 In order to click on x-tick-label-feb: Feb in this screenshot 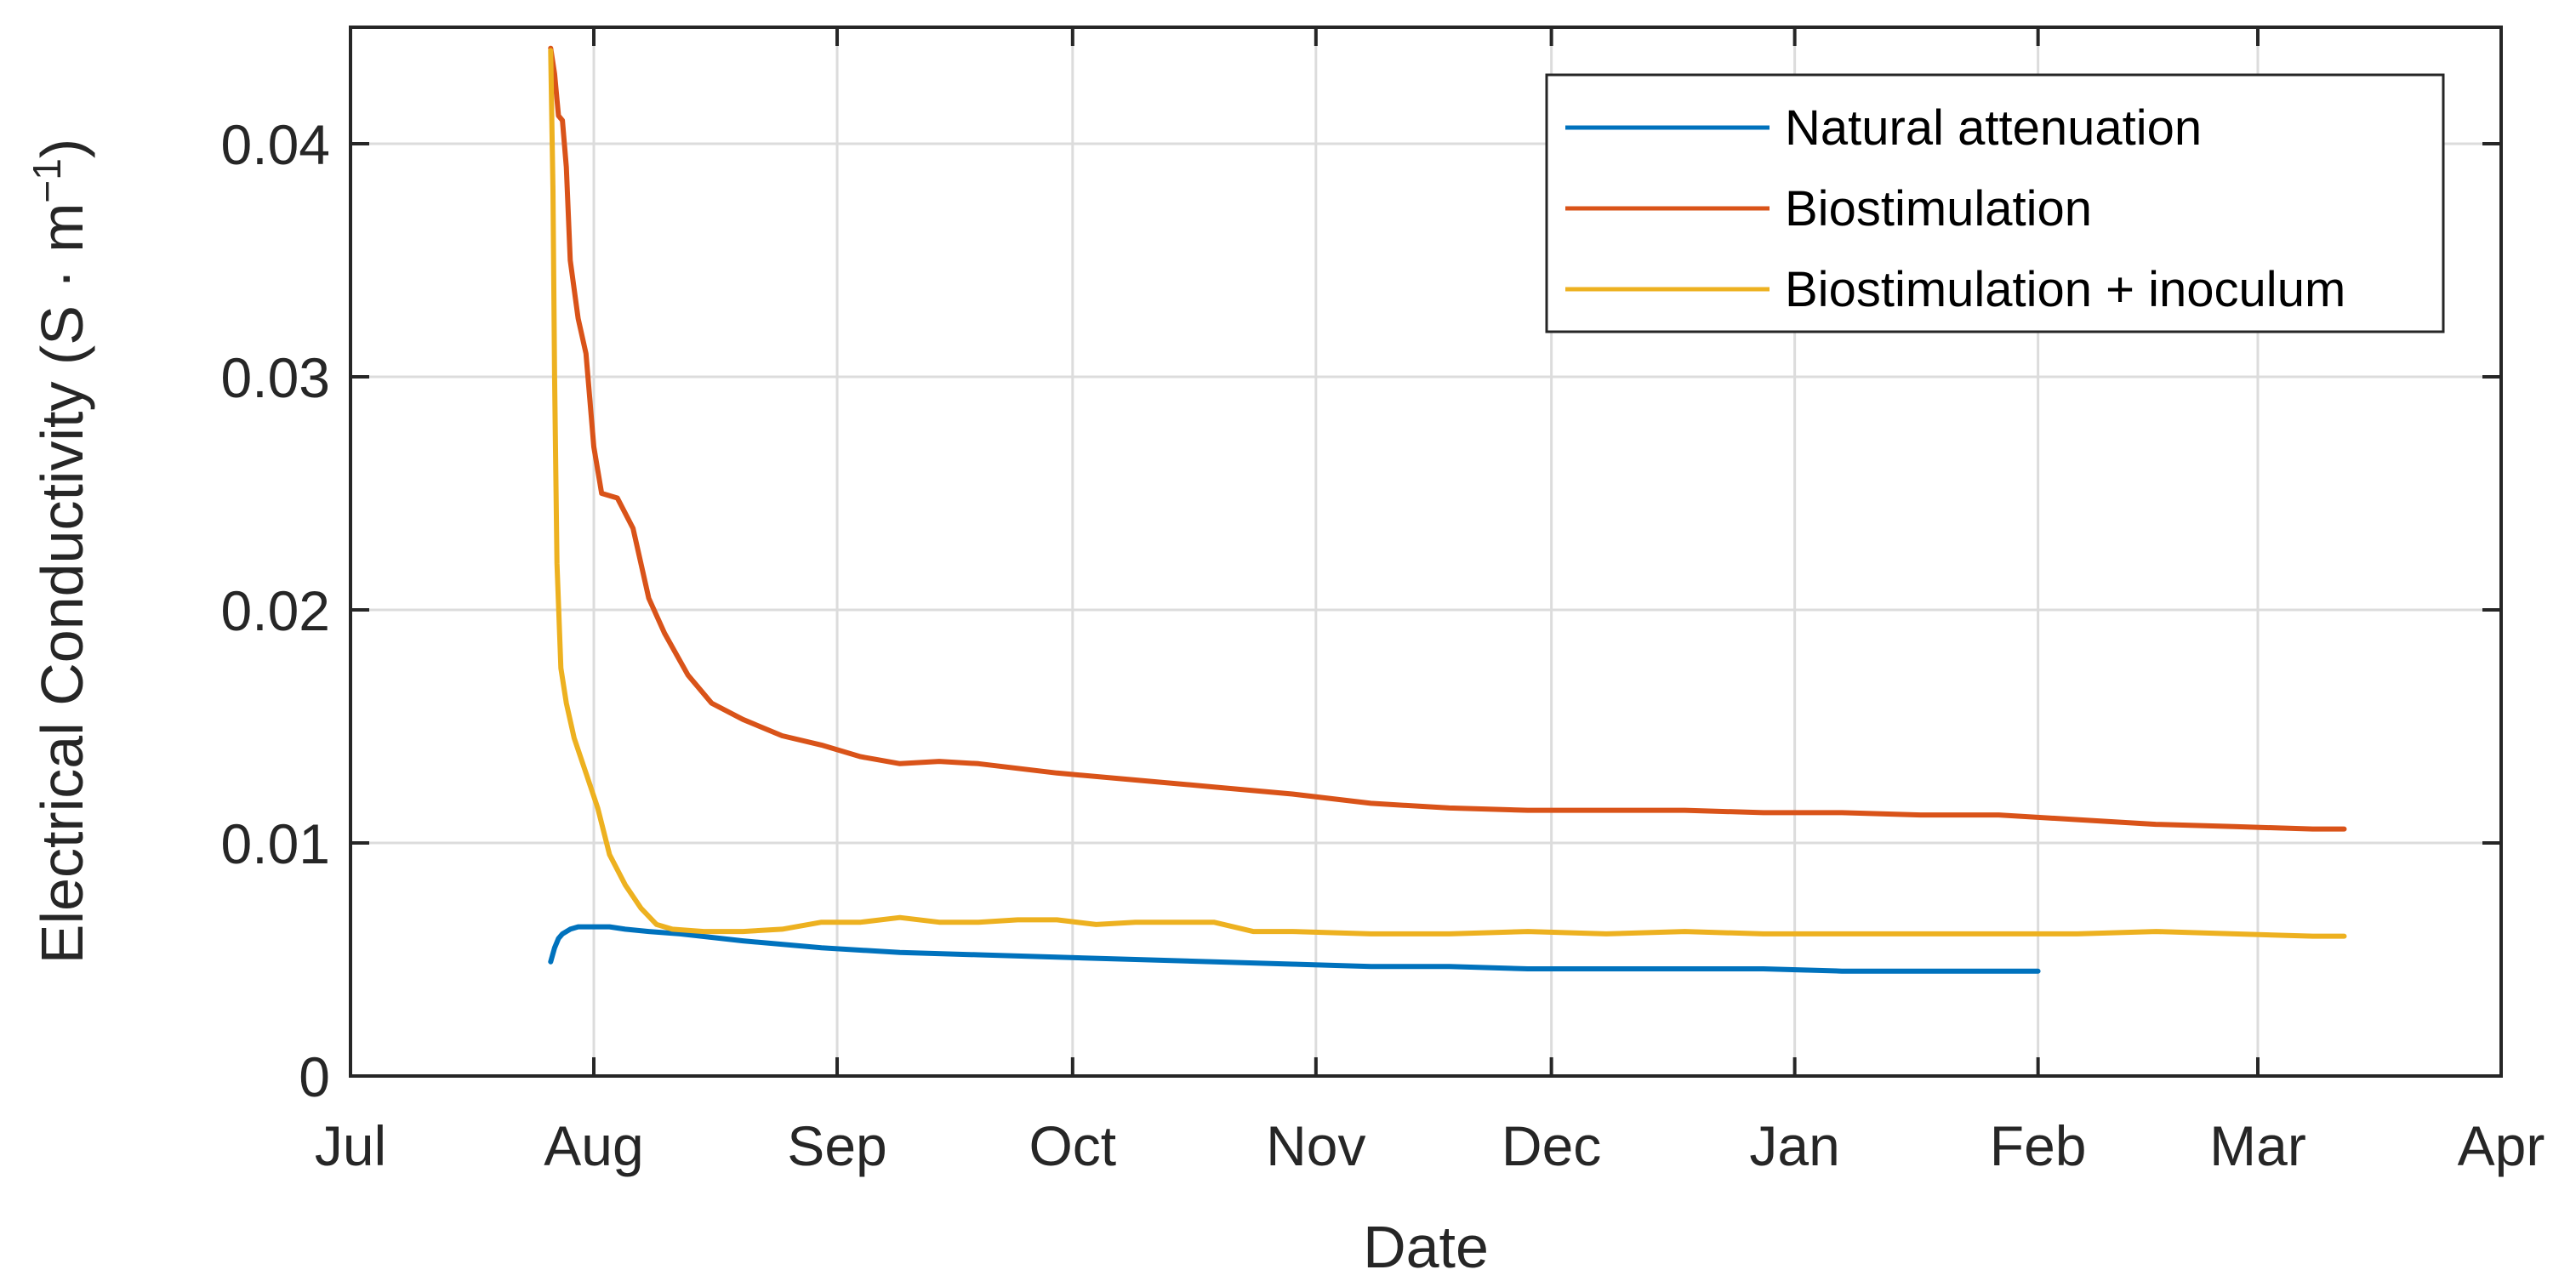, I will do `click(2038, 1145)`.